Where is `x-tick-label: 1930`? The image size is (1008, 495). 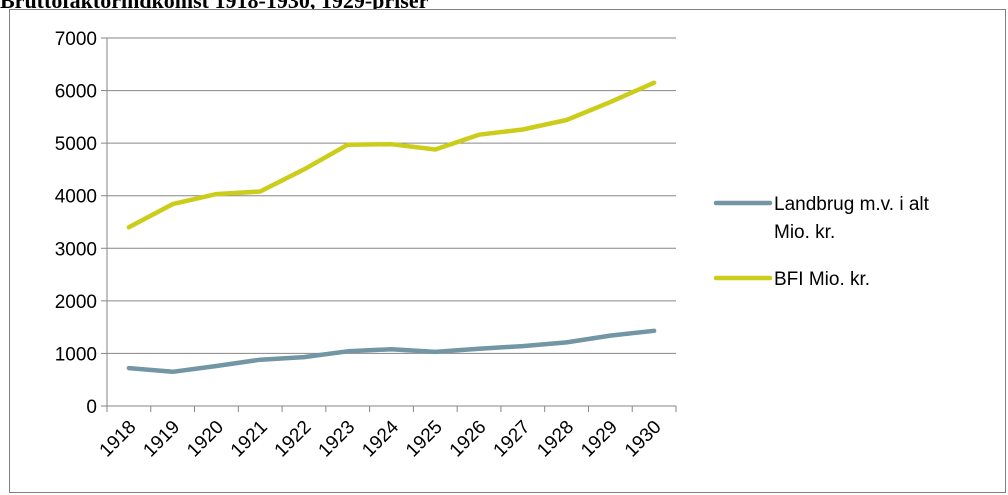
x-tick-label: 1930 is located at coordinates (643, 439).